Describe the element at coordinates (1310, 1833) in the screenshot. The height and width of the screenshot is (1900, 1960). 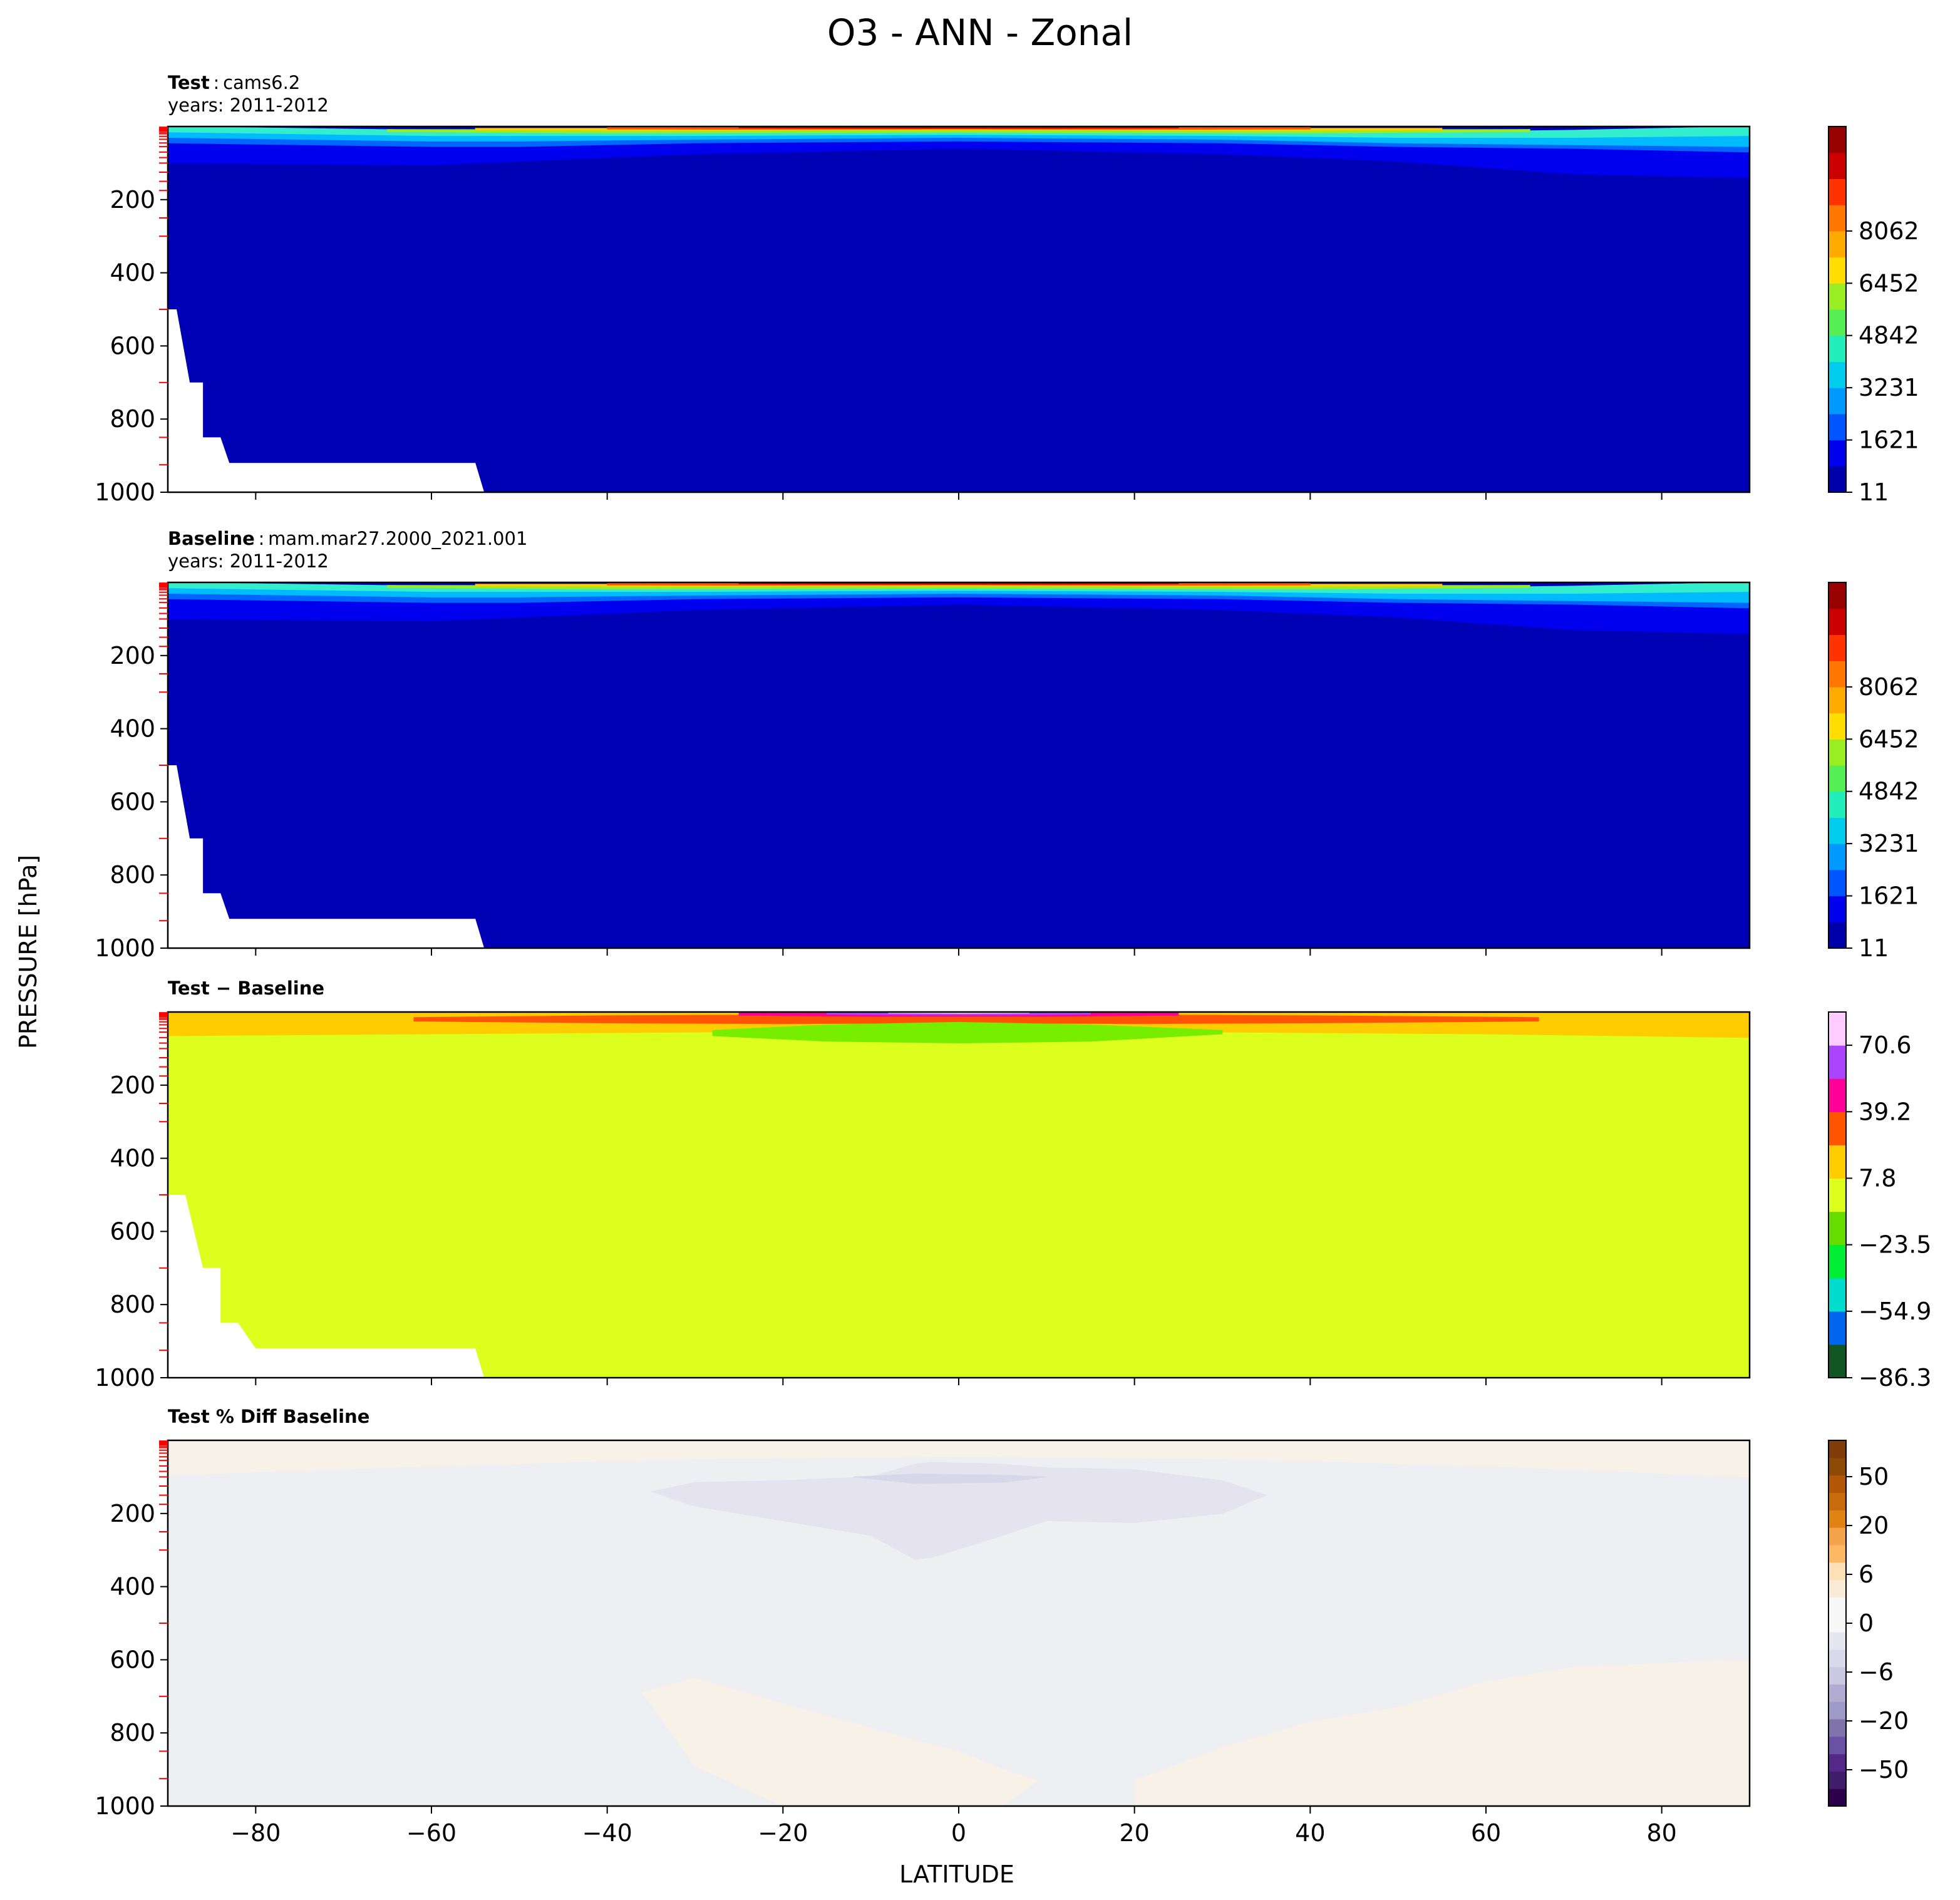
I see `x-tick-label: 40` at that location.